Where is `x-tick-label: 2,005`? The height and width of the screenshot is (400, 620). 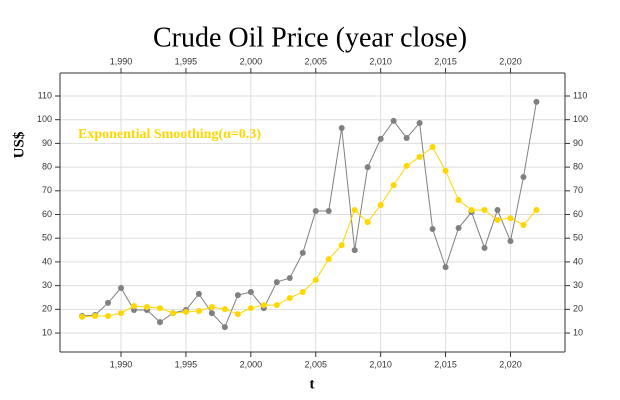 x-tick-label: 2,005 is located at coordinates (315, 364).